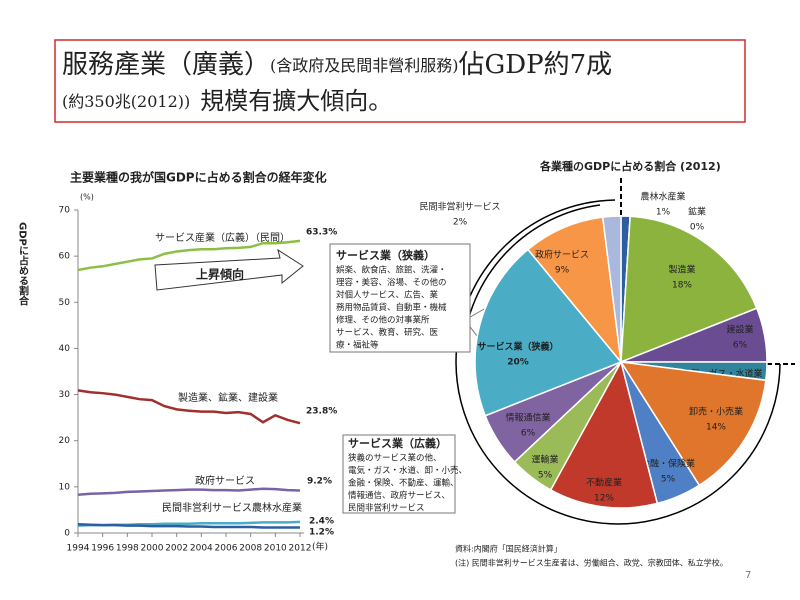 This screenshot has height=600, width=800. What do you see at coordinates (508, 549) in the screenshot?
I see `source-note: 資料:内閣府「国民経済計算」` at bounding box center [508, 549].